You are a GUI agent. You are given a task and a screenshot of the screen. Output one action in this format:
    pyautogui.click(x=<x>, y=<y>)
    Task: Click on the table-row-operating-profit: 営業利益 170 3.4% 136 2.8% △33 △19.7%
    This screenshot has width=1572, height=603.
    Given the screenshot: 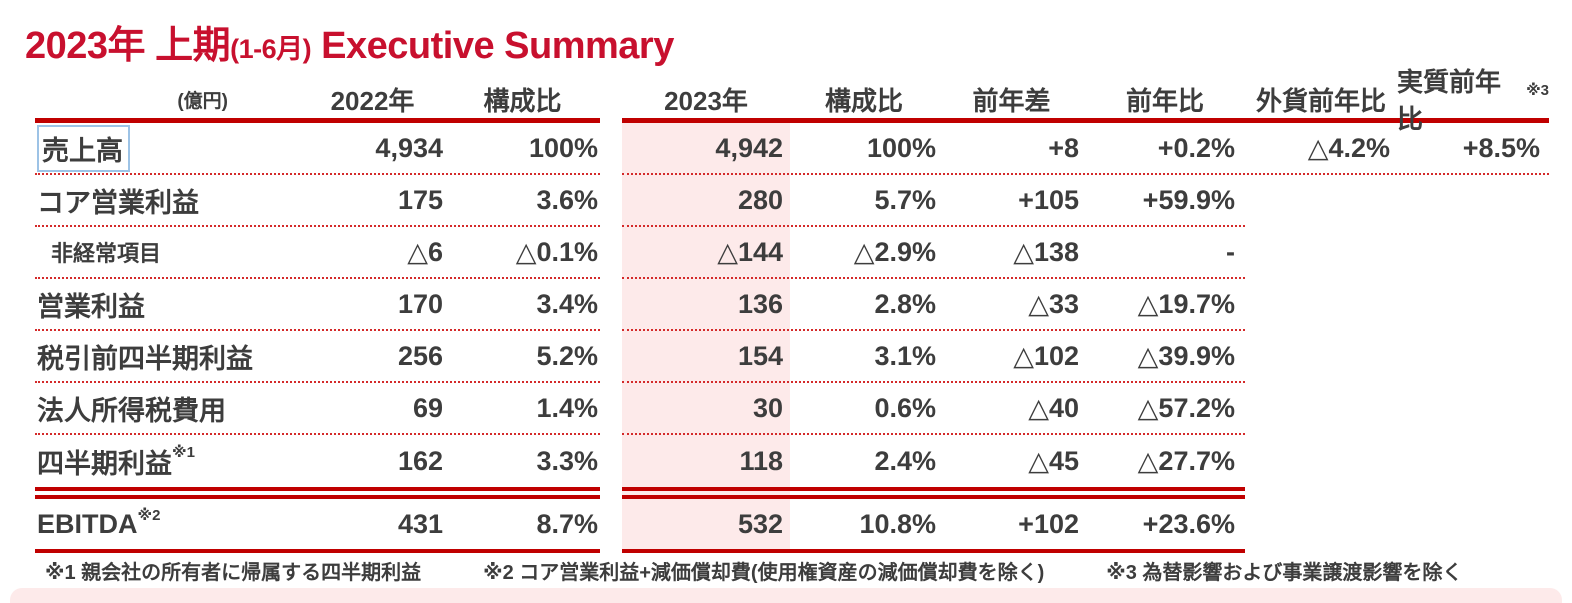 What is the action you would take?
    pyautogui.click(x=792, y=305)
    